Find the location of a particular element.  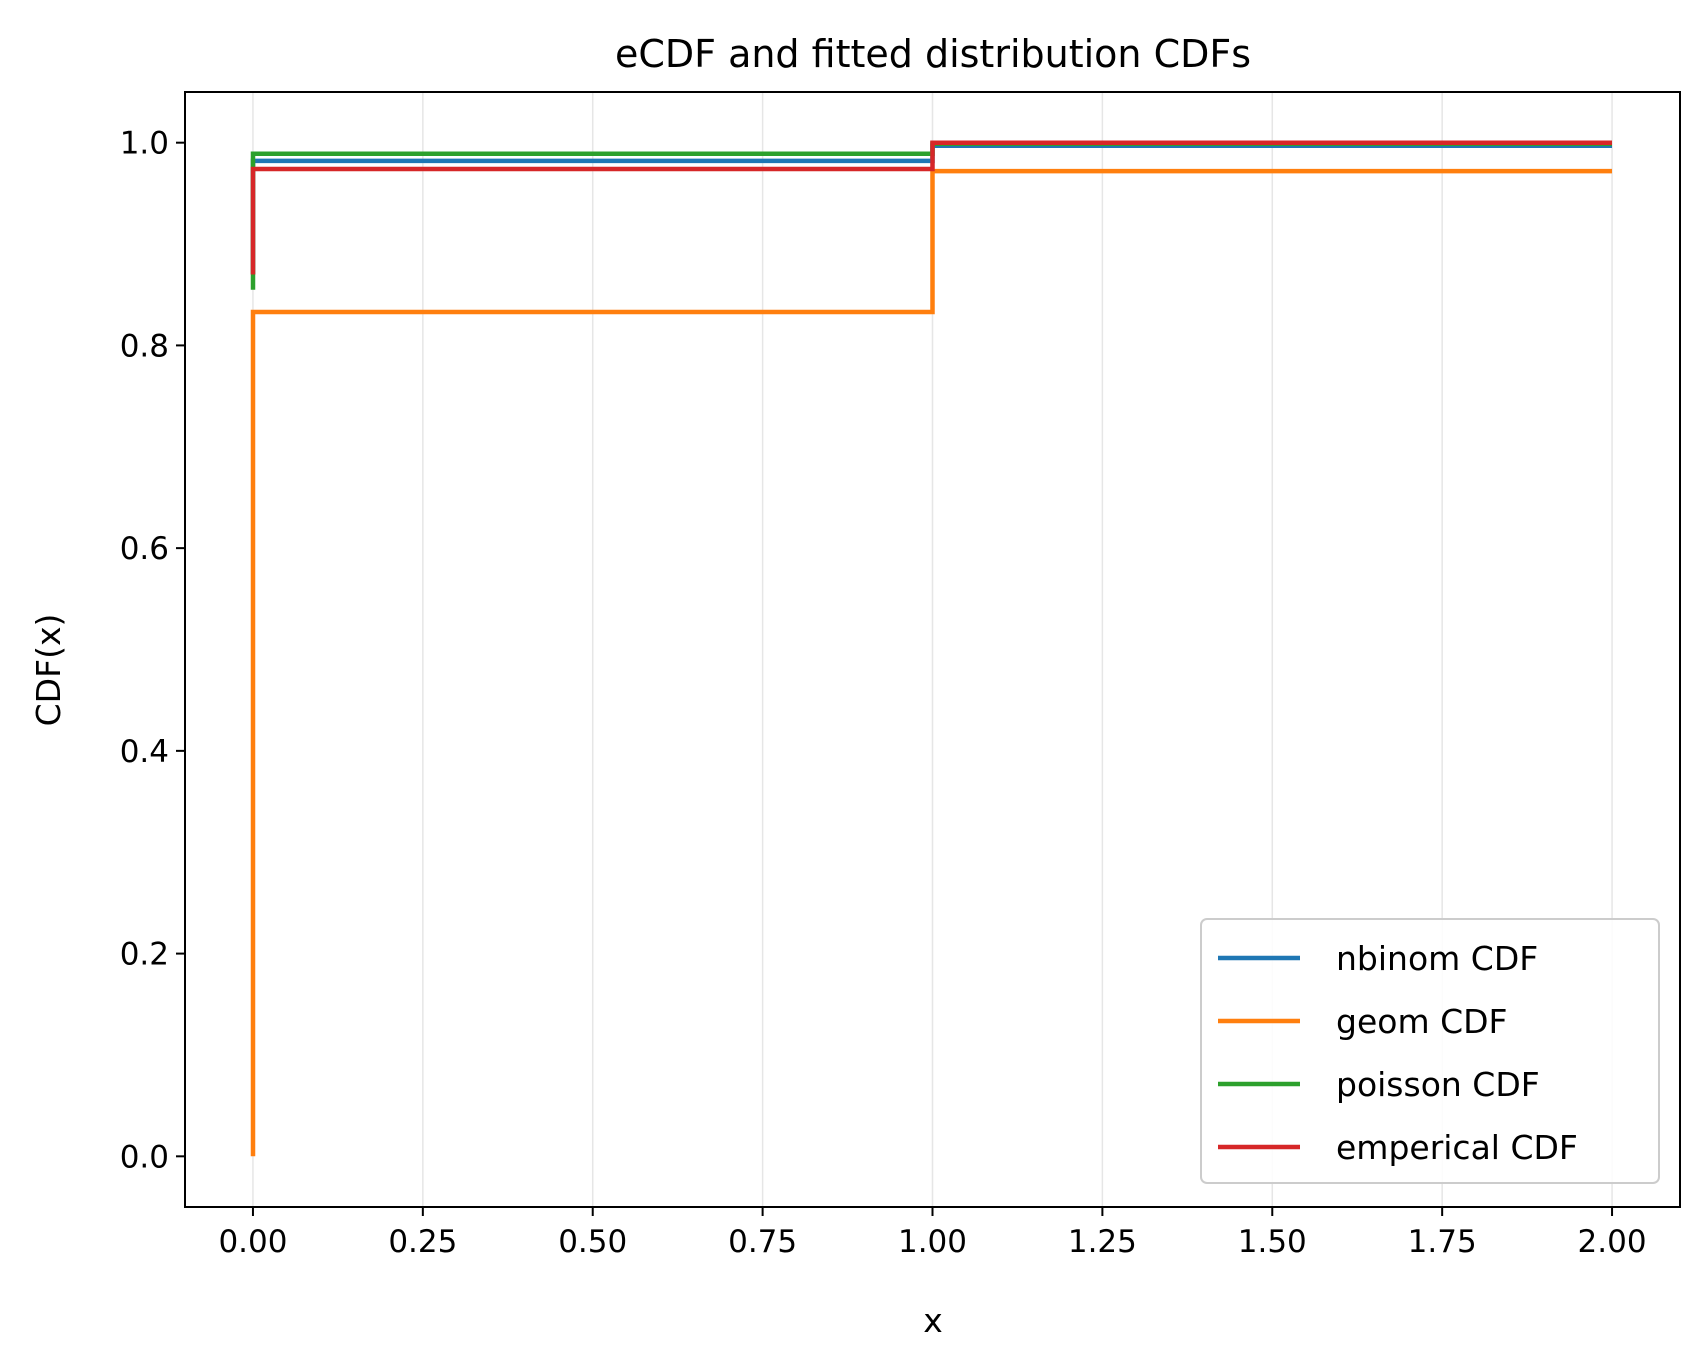

legend-label-1: geom CDF is located at coordinates (1422, 1021).